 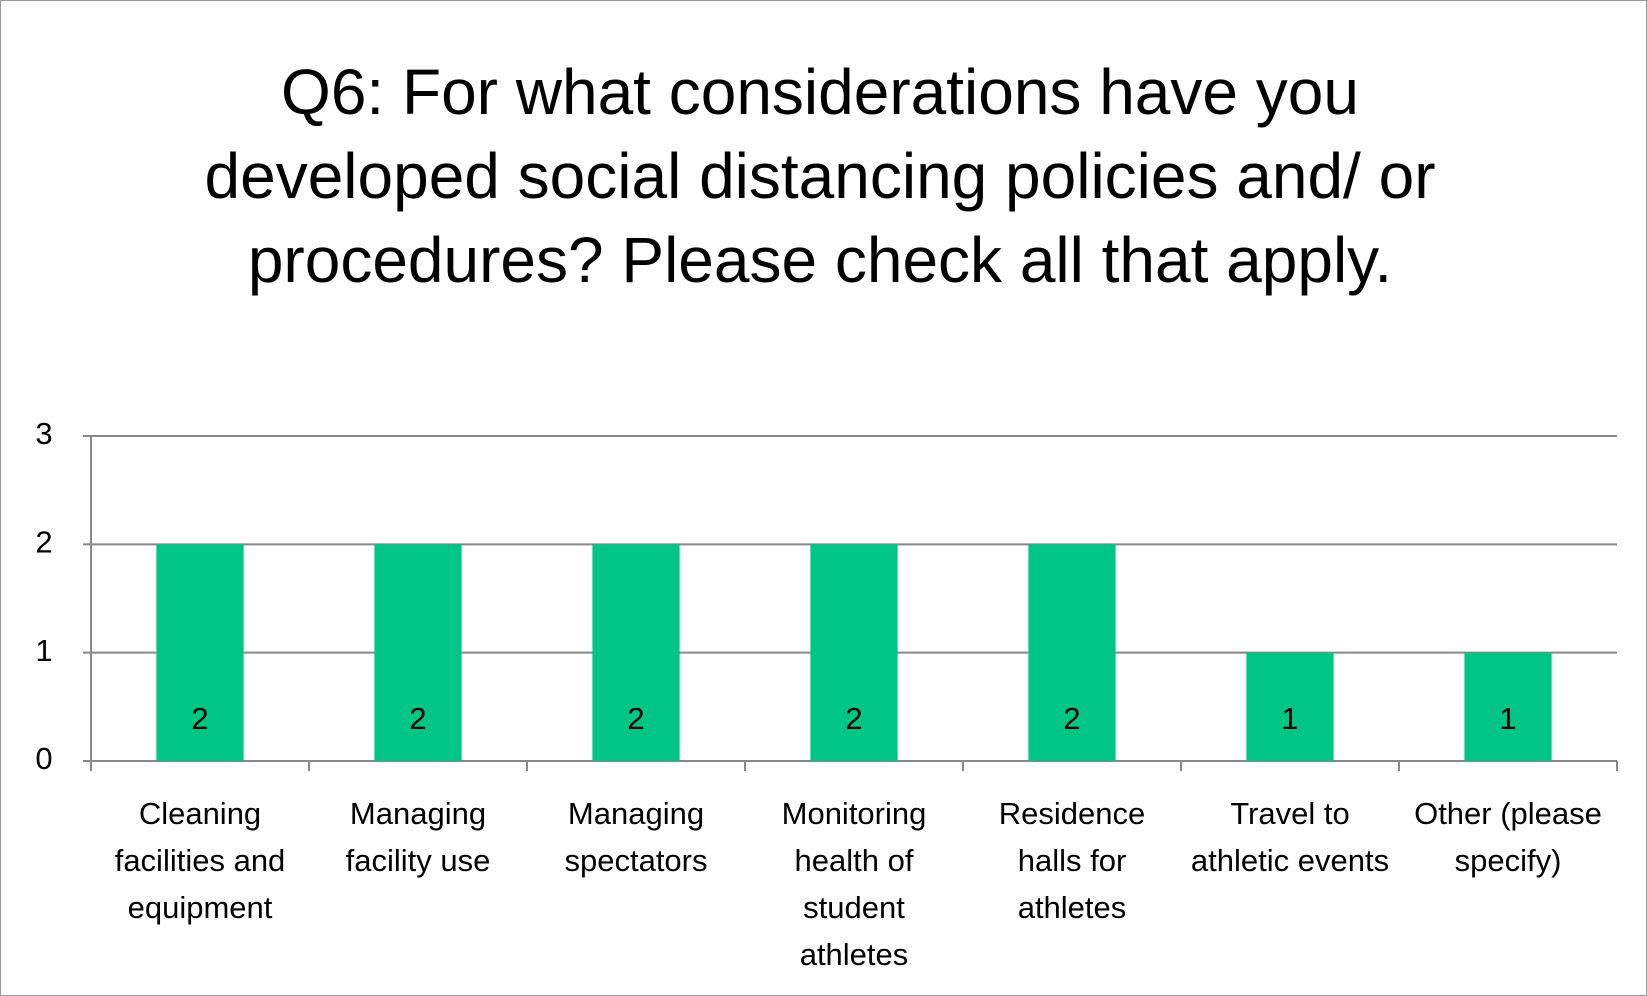 What do you see at coordinates (418, 837) in the screenshot?
I see `x-tick-label: Managing facility use` at bounding box center [418, 837].